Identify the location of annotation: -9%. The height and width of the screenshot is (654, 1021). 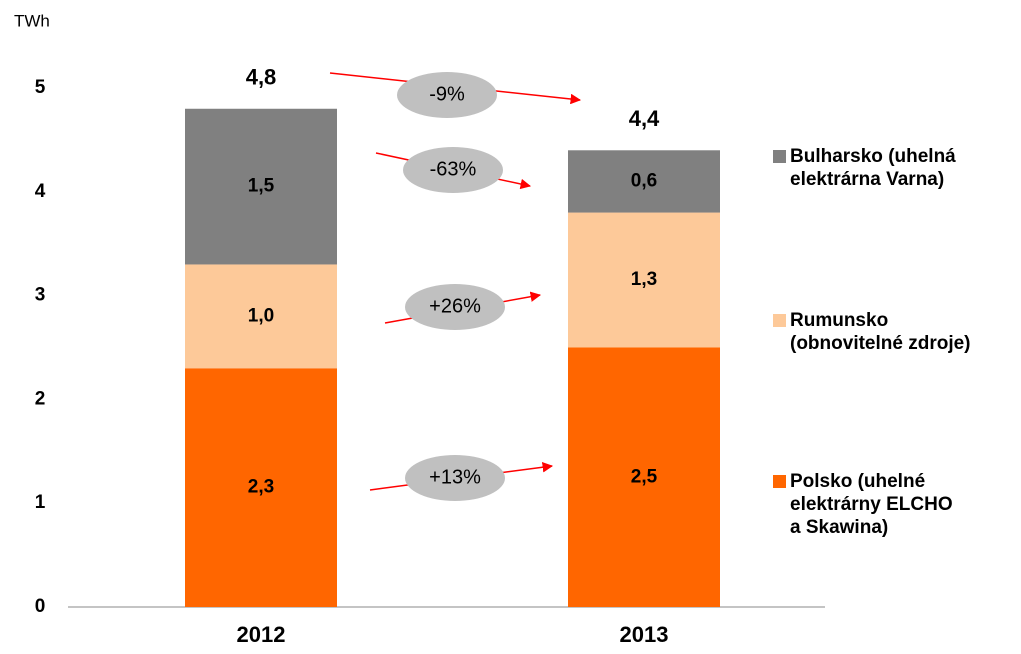
(447, 94).